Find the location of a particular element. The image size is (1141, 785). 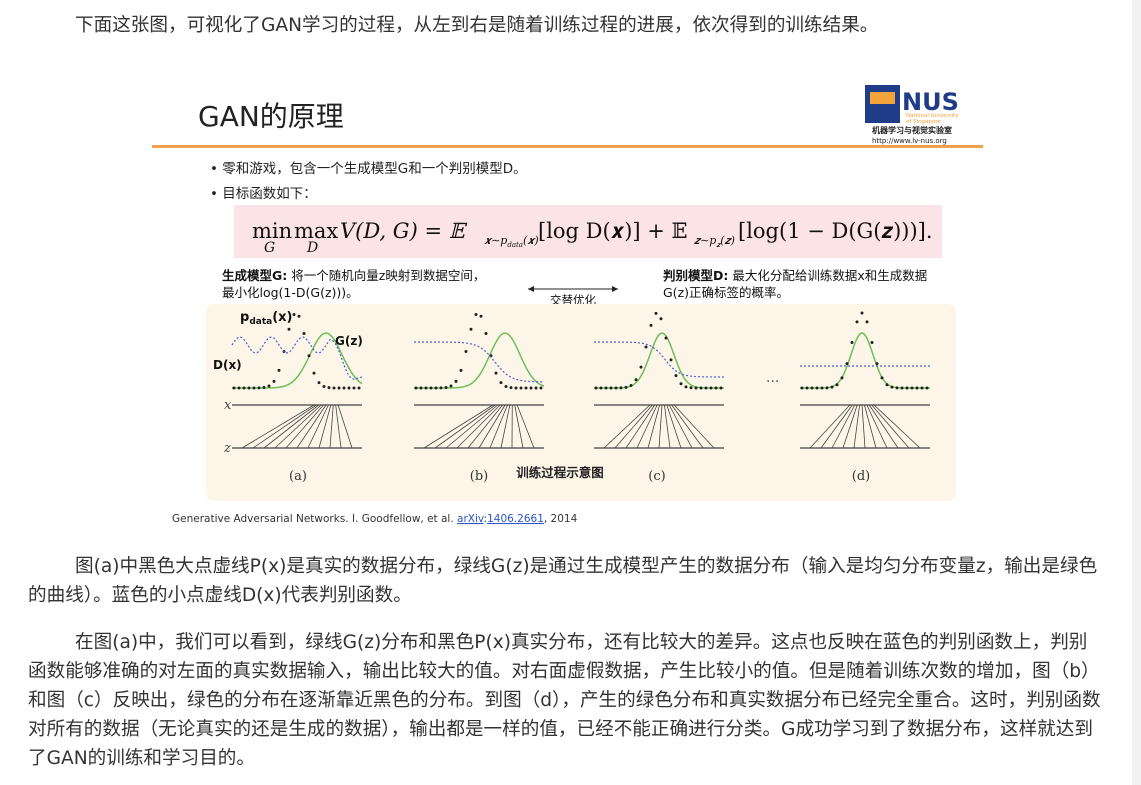

formula-text: V(D, G) = 𝔼 is located at coordinates (404, 231).